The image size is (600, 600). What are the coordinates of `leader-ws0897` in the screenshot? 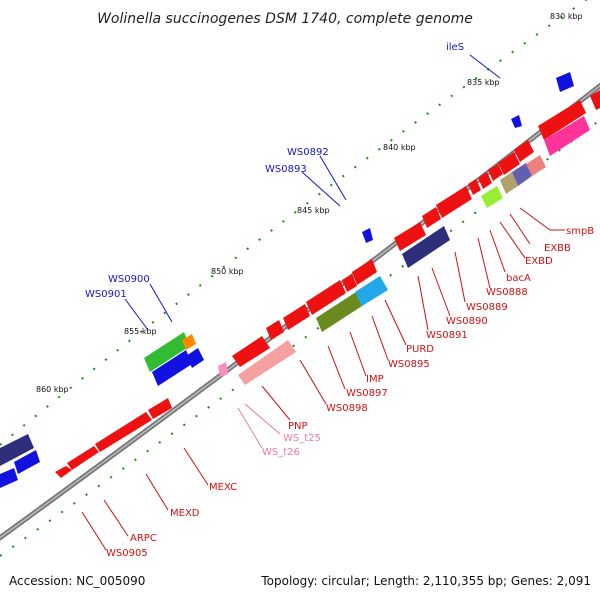 It's located at (336, 367).